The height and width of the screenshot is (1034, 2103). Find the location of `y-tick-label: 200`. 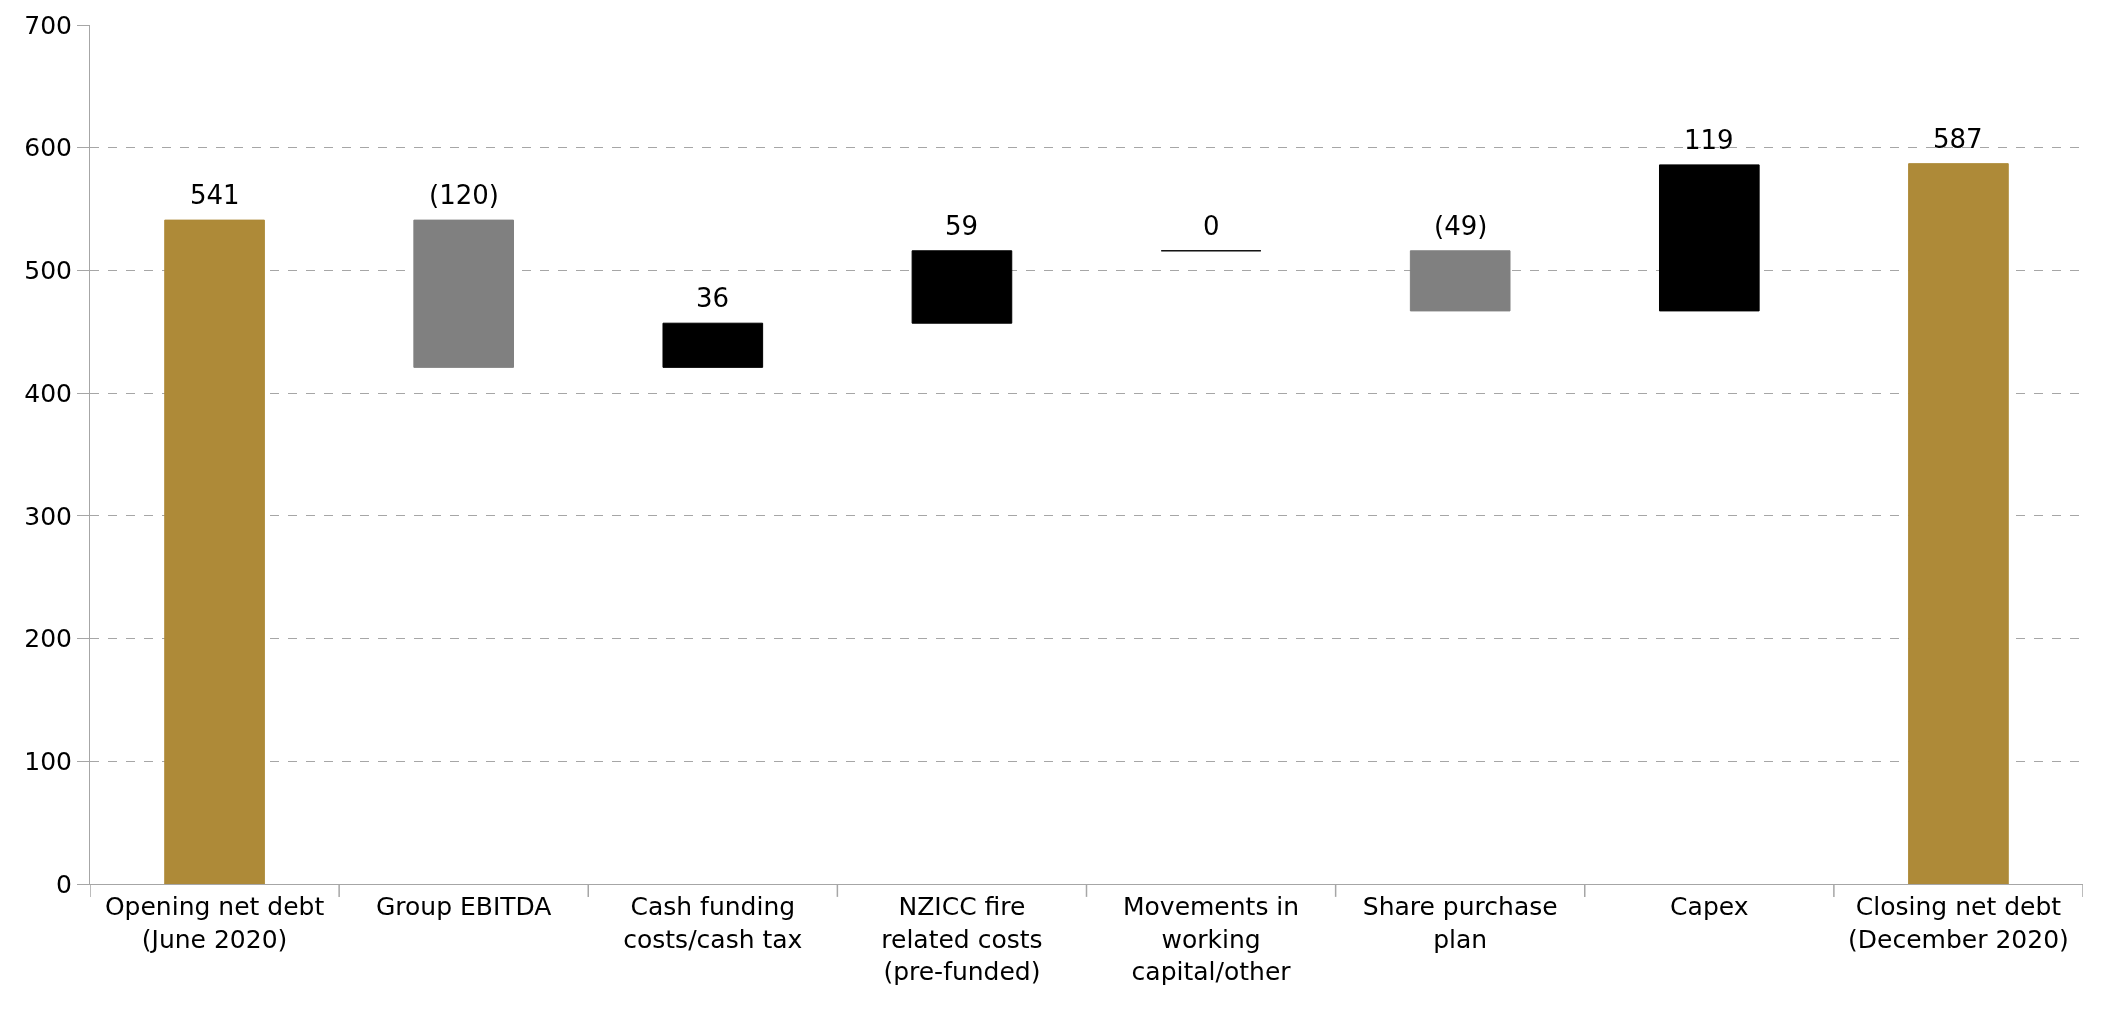

y-tick-label: 200 is located at coordinates (48, 639).